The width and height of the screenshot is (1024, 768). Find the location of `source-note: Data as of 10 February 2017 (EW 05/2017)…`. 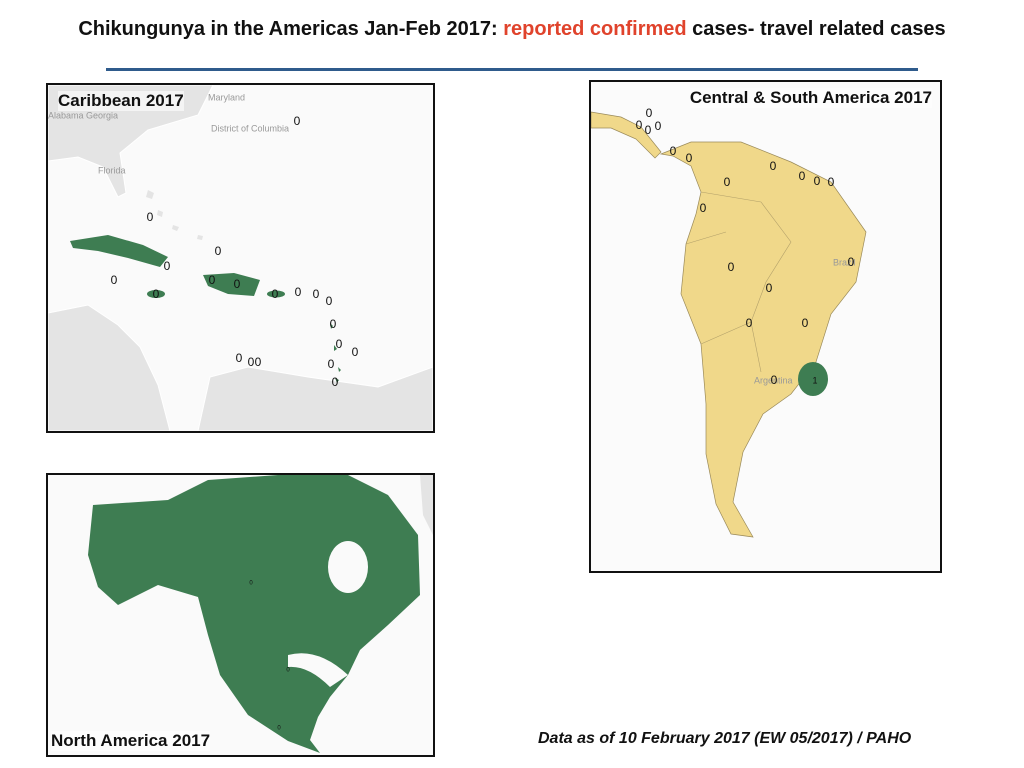

source-note: Data as of 10 February 2017 (EW 05/2017)… is located at coordinates (725, 738).